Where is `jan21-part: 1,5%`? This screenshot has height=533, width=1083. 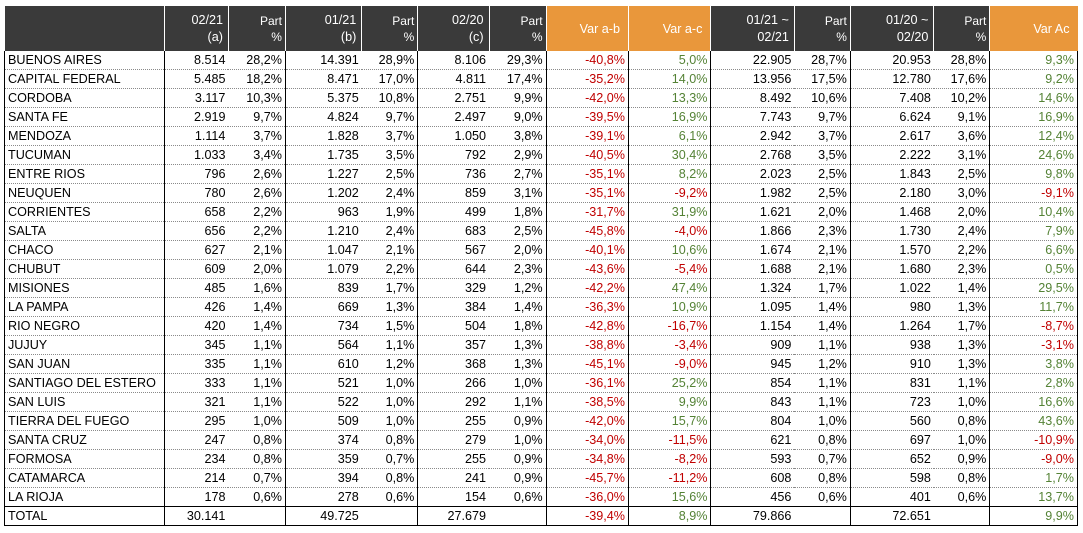 jan21-part: 1,5% is located at coordinates (389, 326).